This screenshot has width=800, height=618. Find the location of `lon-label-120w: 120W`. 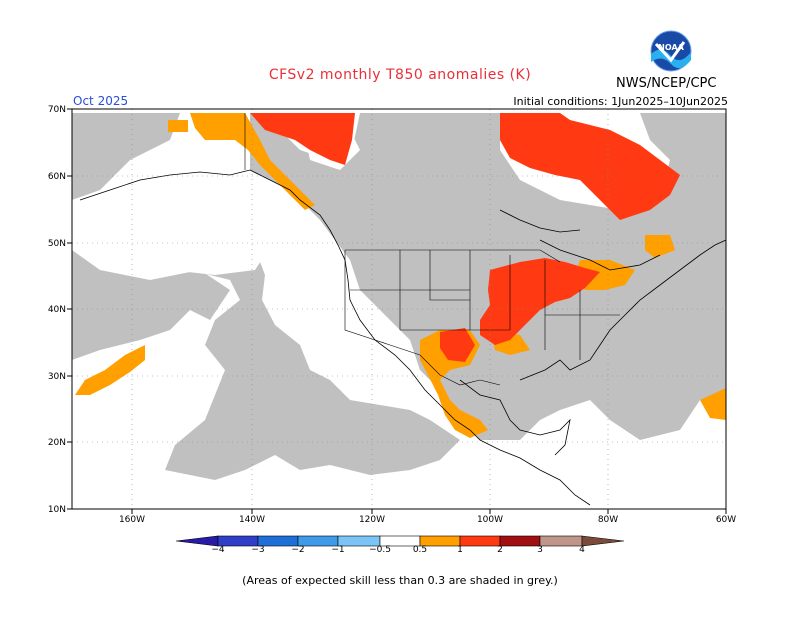

lon-label-120w: 120W is located at coordinates (372, 520).